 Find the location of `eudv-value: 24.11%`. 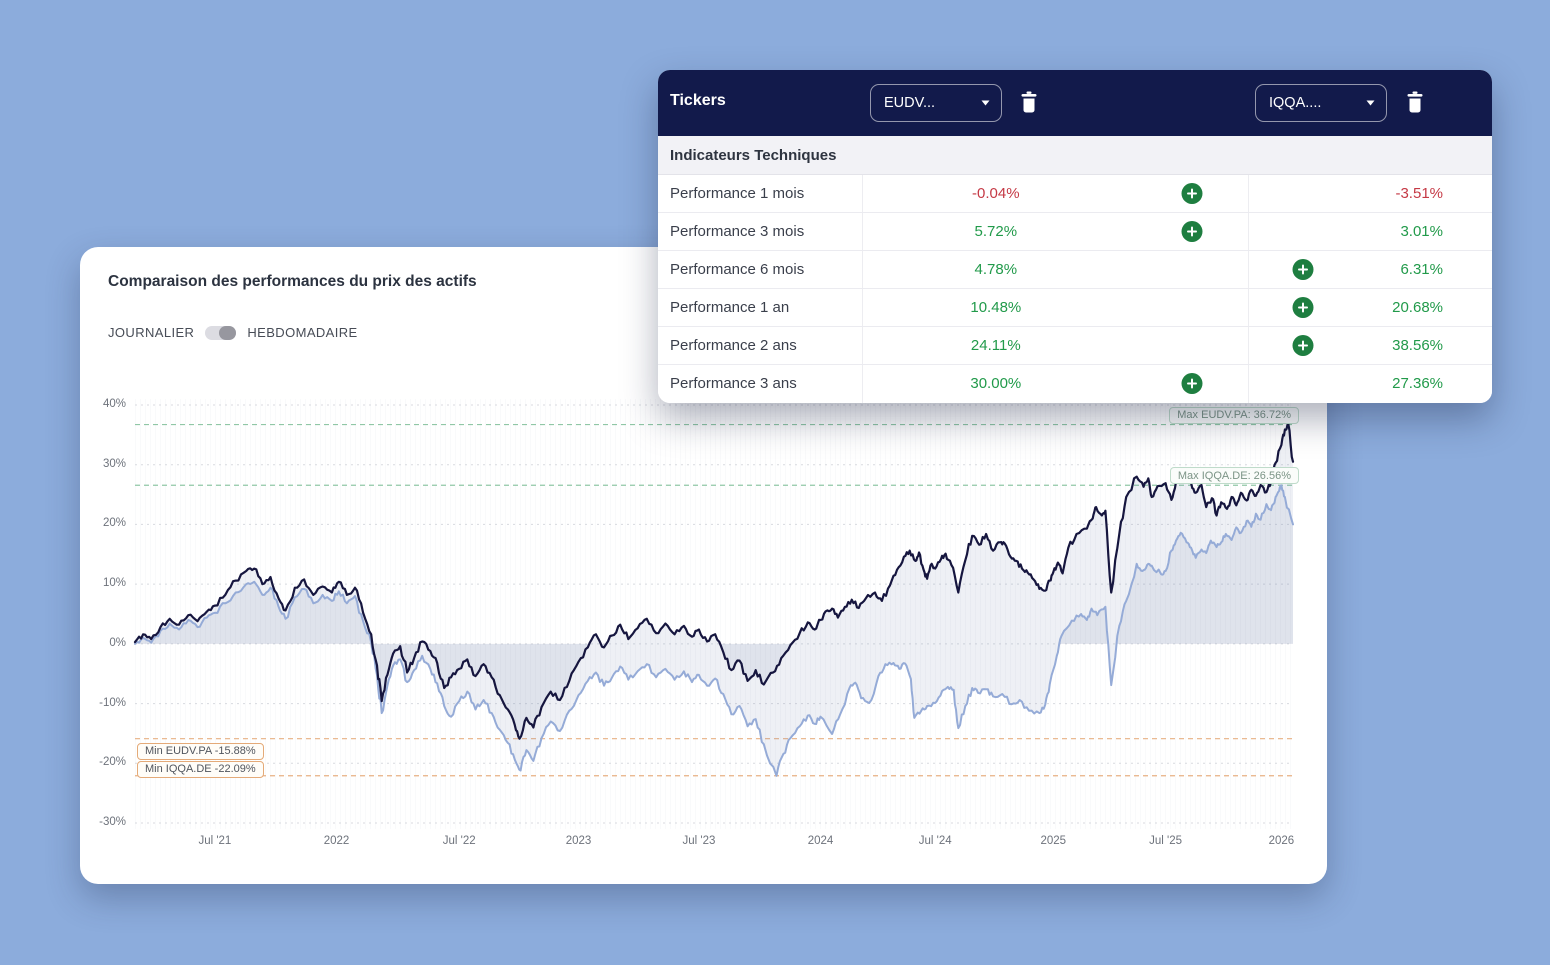

eudv-value: 24.11% is located at coordinates (995, 345).